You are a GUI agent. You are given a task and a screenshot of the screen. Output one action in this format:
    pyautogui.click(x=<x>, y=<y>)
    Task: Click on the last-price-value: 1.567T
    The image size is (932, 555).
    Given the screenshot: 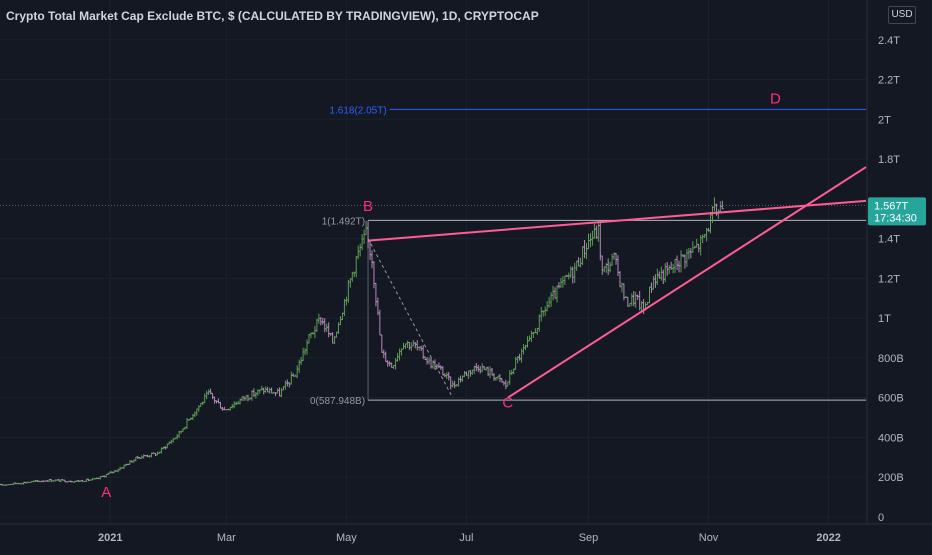 What is the action you would take?
    pyautogui.click(x=891, y=206)
    